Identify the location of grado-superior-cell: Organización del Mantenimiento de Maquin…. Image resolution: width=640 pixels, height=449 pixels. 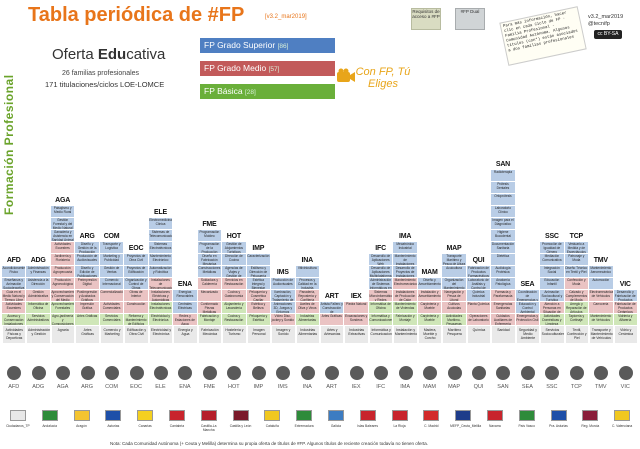
(454, 284).